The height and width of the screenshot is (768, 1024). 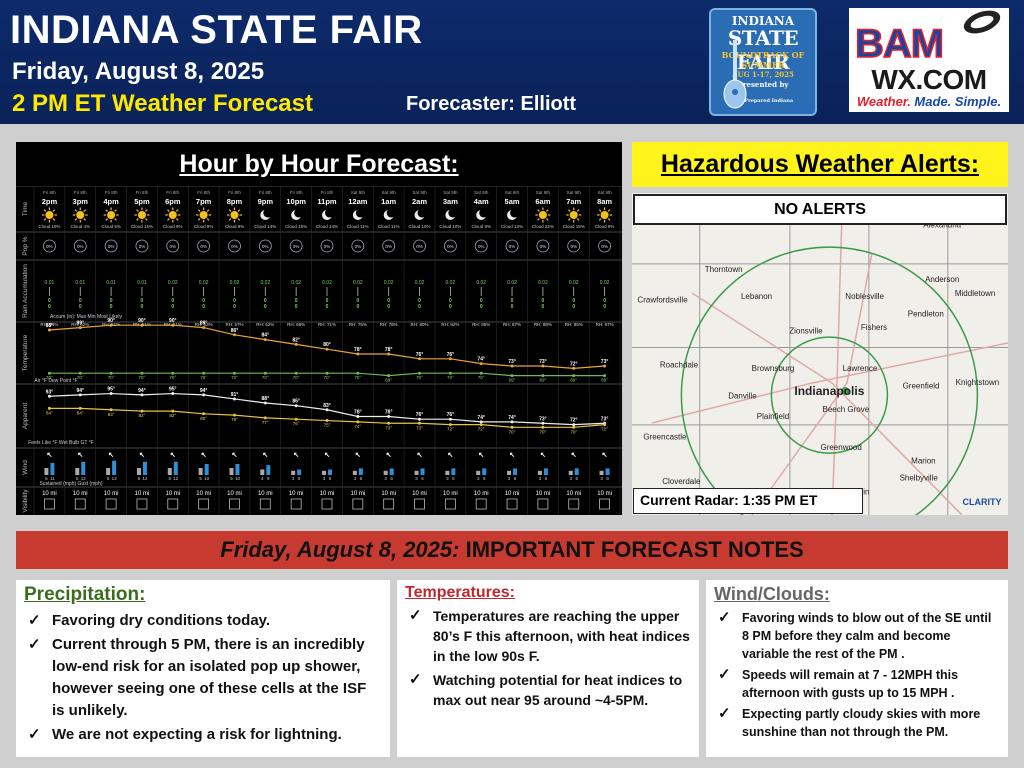 I want to click on row-label: Wind, so click(x=25, y=467).